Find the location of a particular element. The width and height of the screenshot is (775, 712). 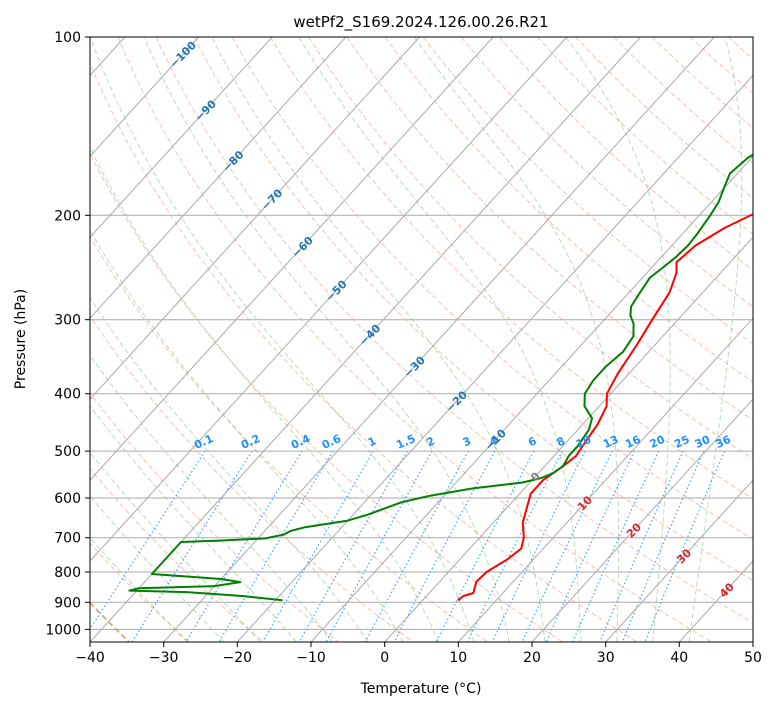

y-tick-label: 400 is located at coordinates (67, 395).